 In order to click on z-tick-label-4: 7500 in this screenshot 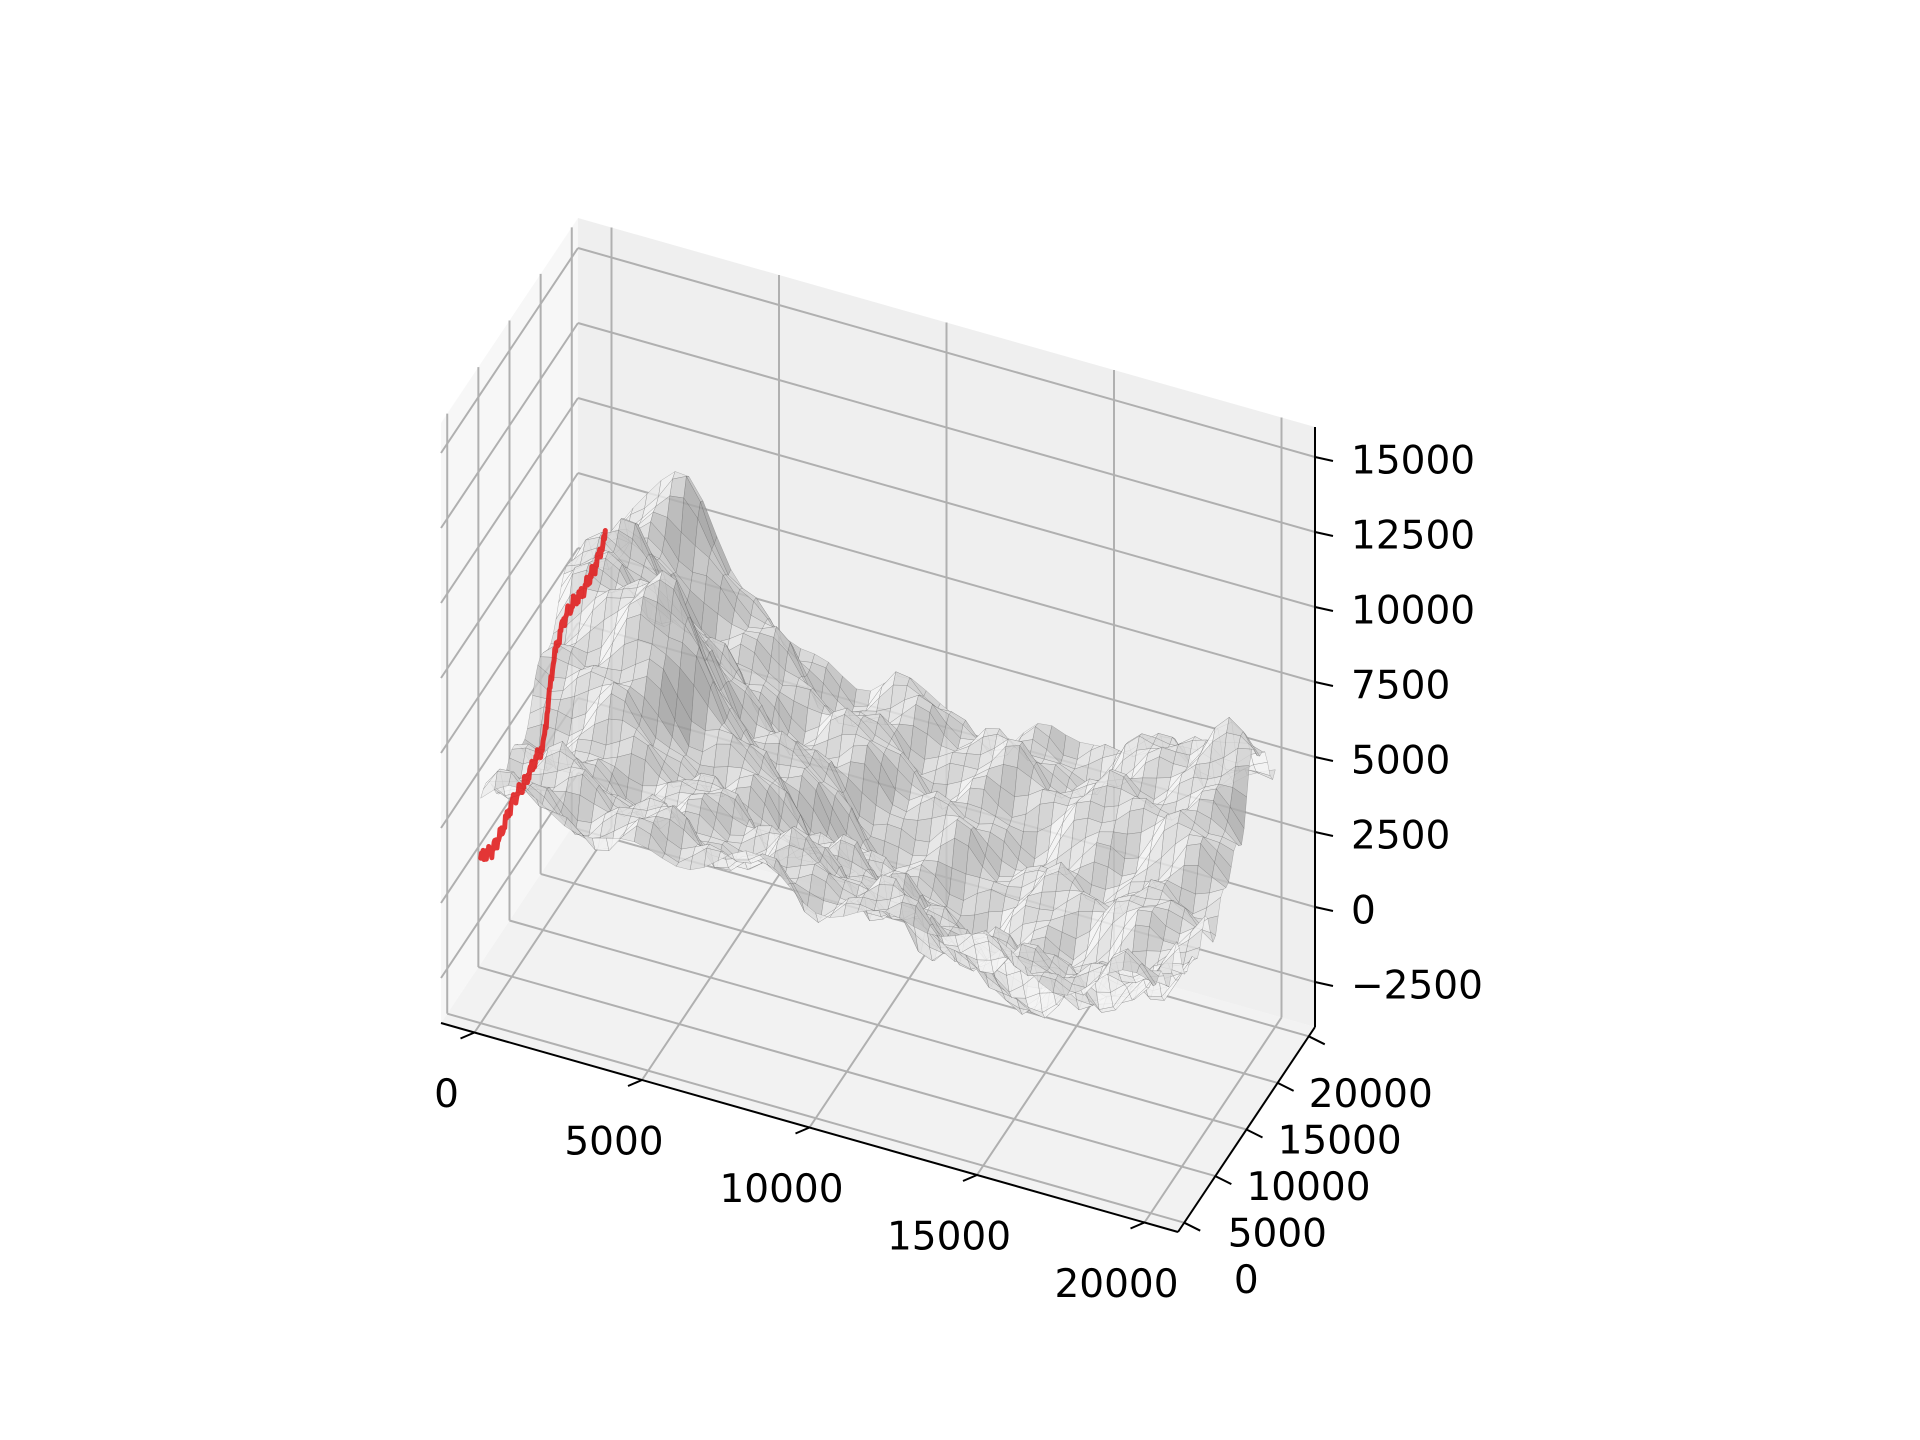, I will do `click(1400, 686)`.